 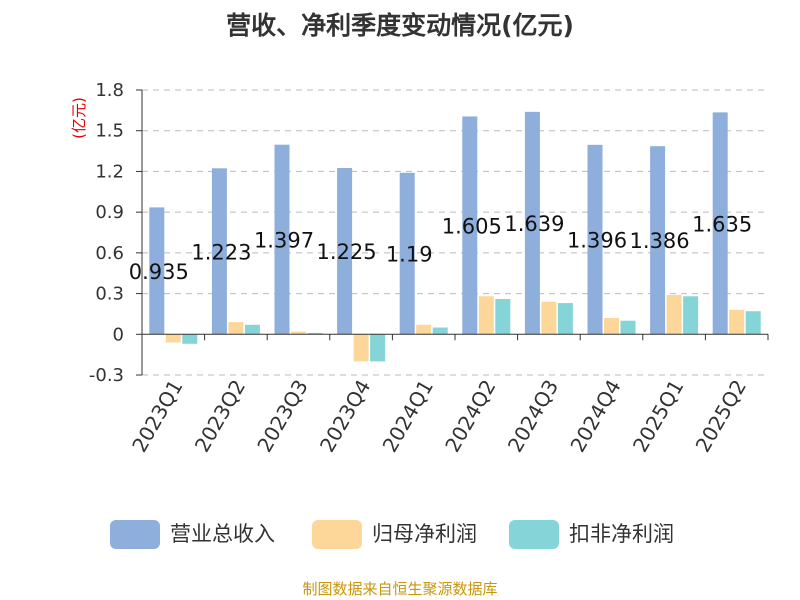 What do you see at coordinates (533, 416) in the screenshot?
I see `x-tick-label: 2024Q3` at bounding box center [533, 416].